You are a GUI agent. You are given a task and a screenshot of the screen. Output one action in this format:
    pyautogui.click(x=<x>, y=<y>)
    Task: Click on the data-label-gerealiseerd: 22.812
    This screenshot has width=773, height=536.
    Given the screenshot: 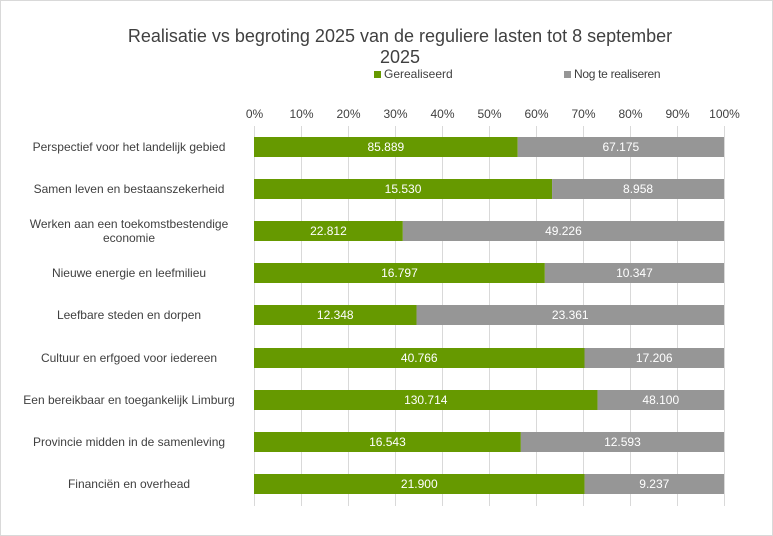 What is the action you would take?
    pyautogui.click(x=328, y=231)
    